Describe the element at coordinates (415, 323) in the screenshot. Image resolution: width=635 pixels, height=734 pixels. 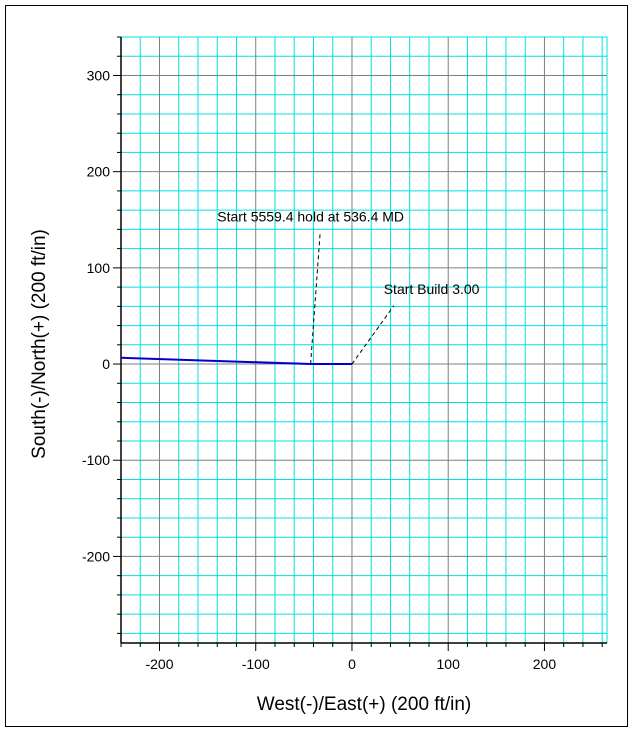
I see `annotation-build: Start Build 3.00` at that location.